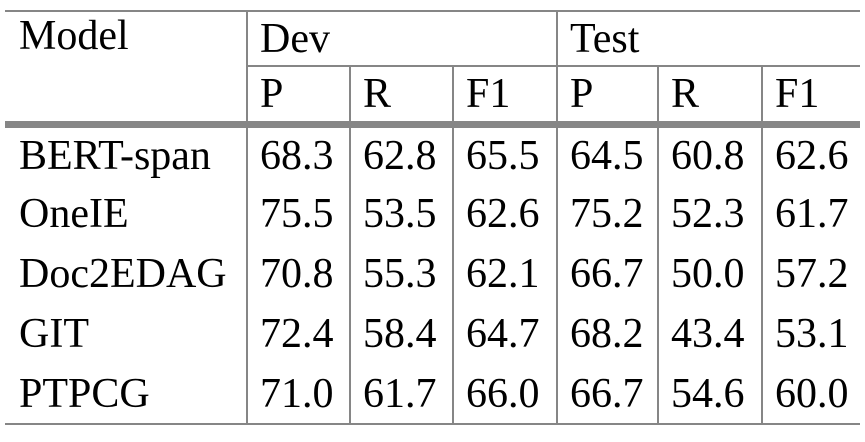 The width and height of the screenshot is (865, 442). What do you see at coordinates (811, 97) in the screenshot?
I see `col-header-test-f1: F1` at bounding box center [811, 97].